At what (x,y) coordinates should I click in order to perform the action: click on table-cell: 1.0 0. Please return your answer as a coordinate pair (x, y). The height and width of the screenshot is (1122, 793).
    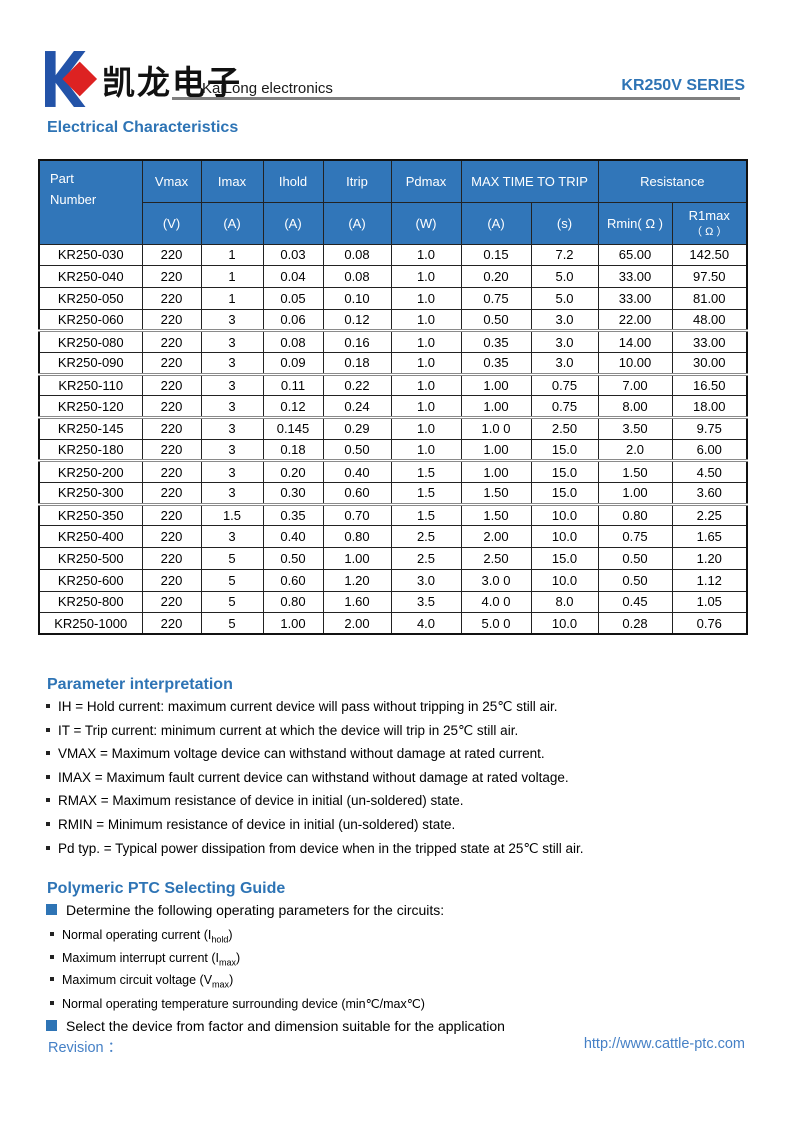
    Looking at the image, I should click on (496, 428).